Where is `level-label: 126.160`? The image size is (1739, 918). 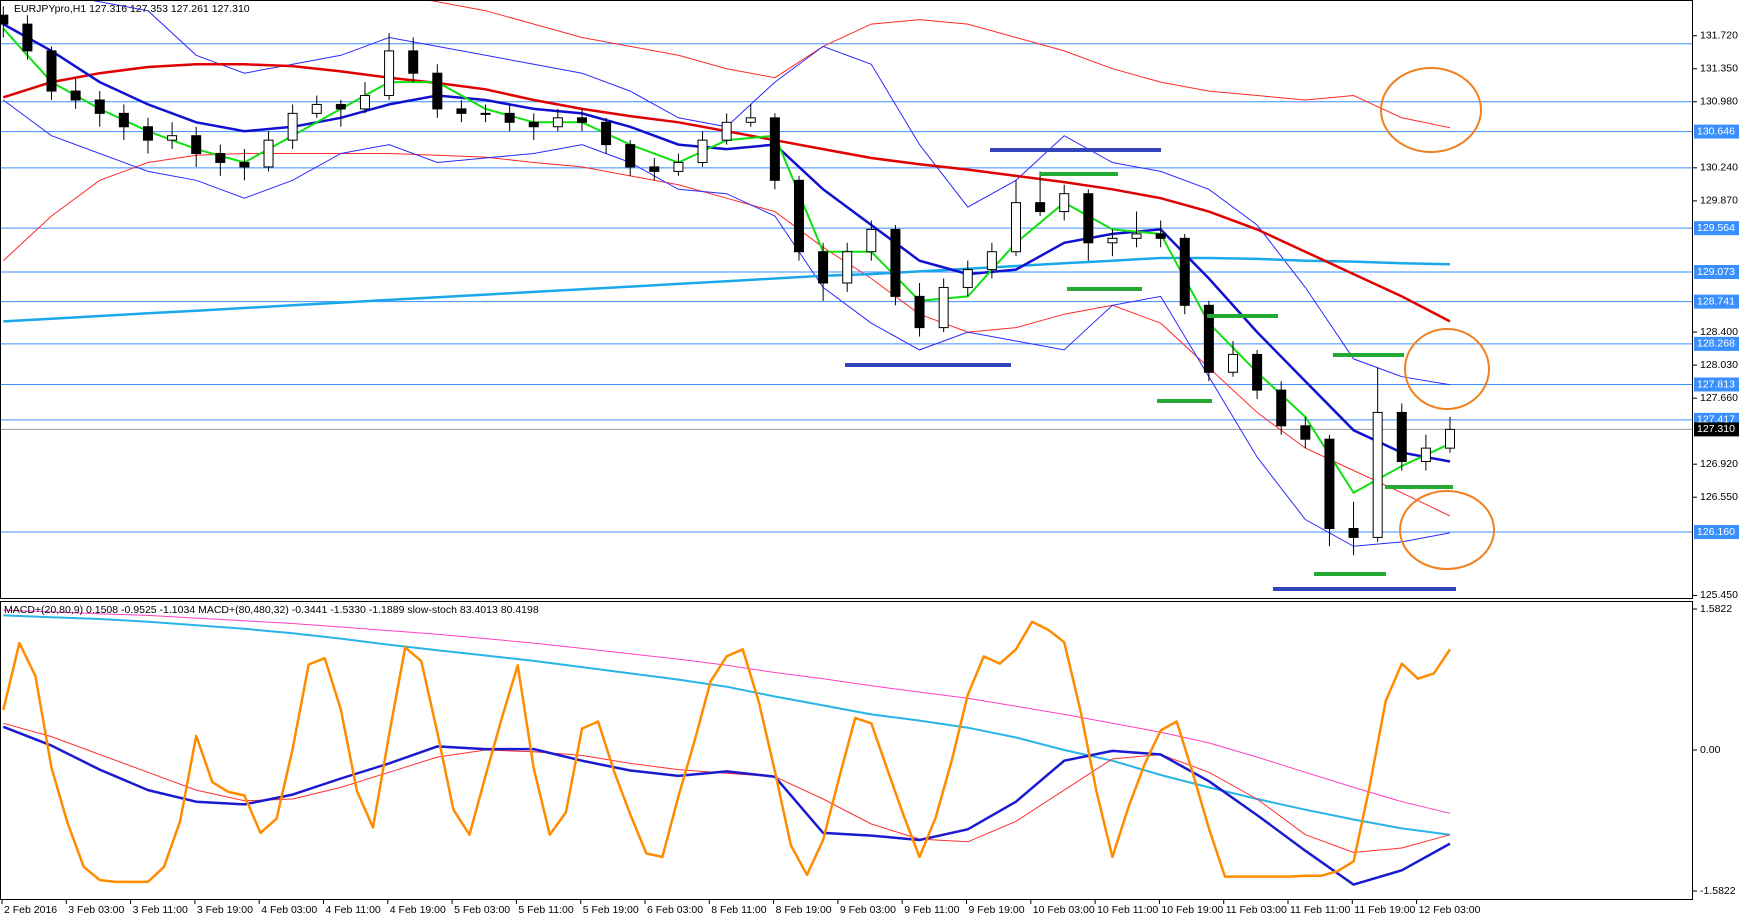
level-label: 126.160 is located at coordinates (1716, 532).